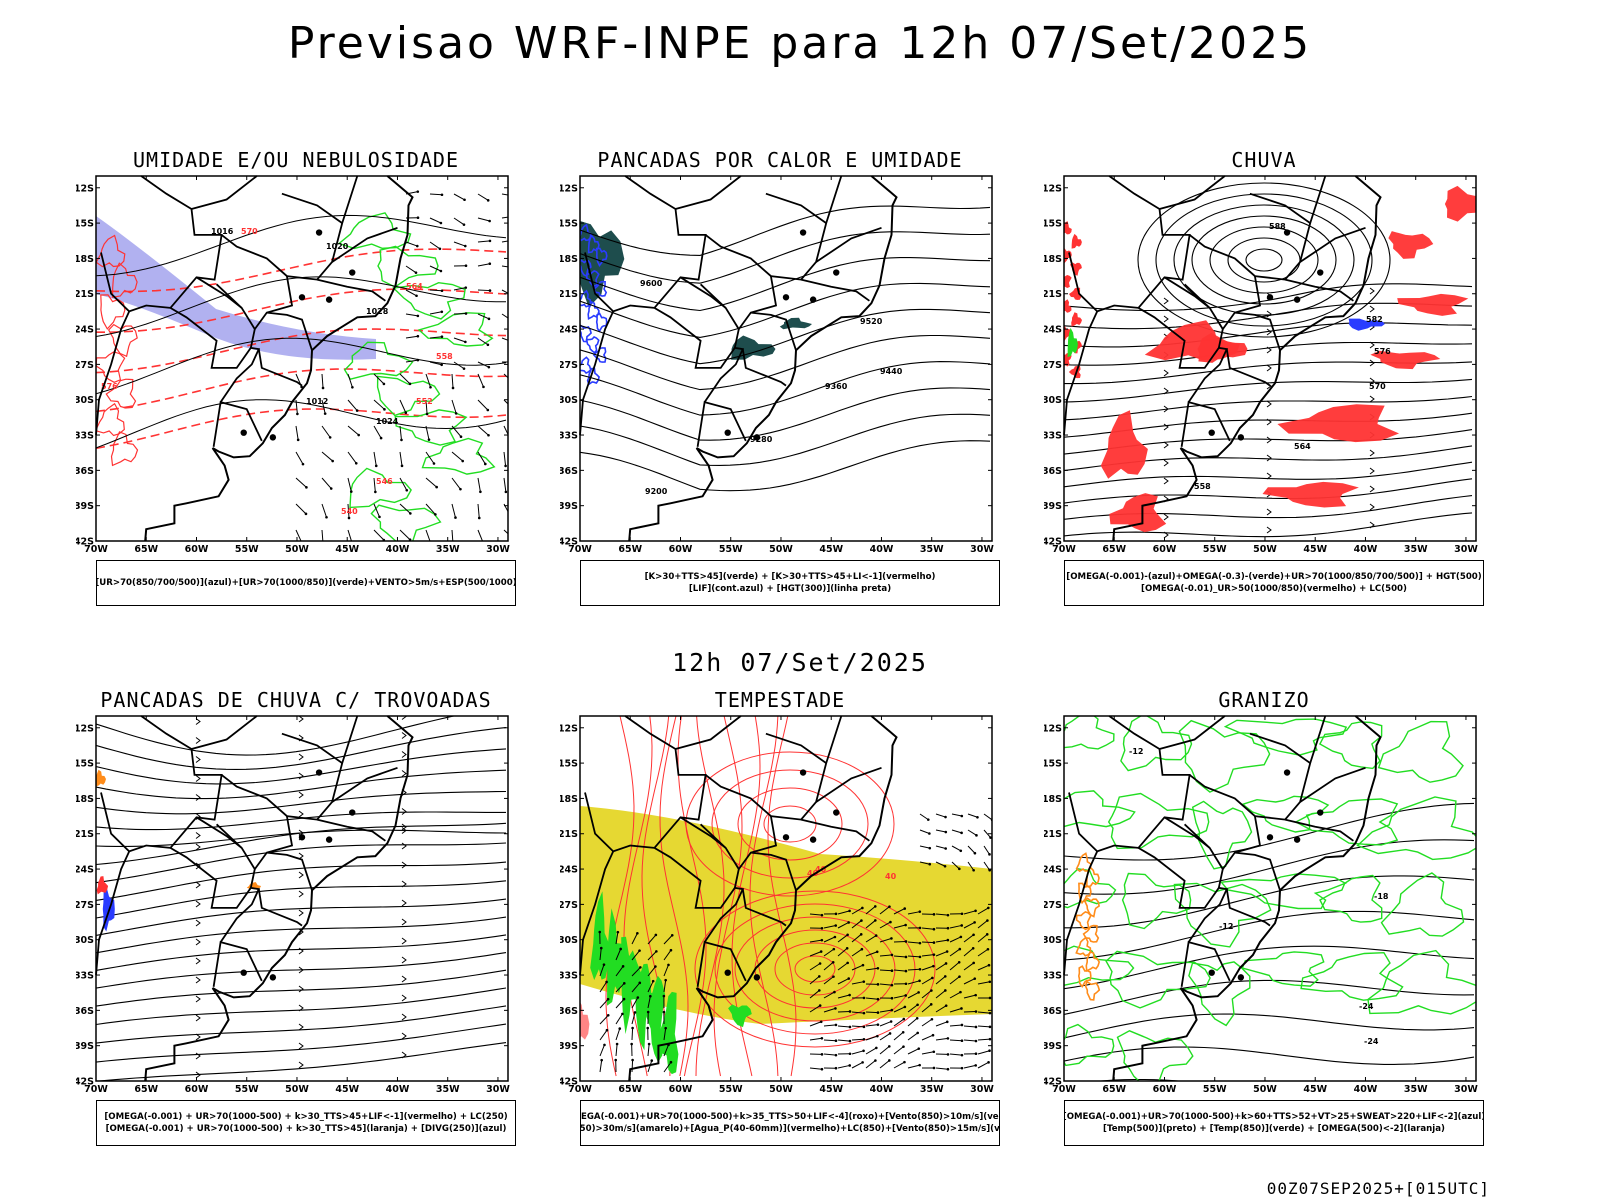  I want to click on lon-tick-label: 50W, so click(1265, 549).